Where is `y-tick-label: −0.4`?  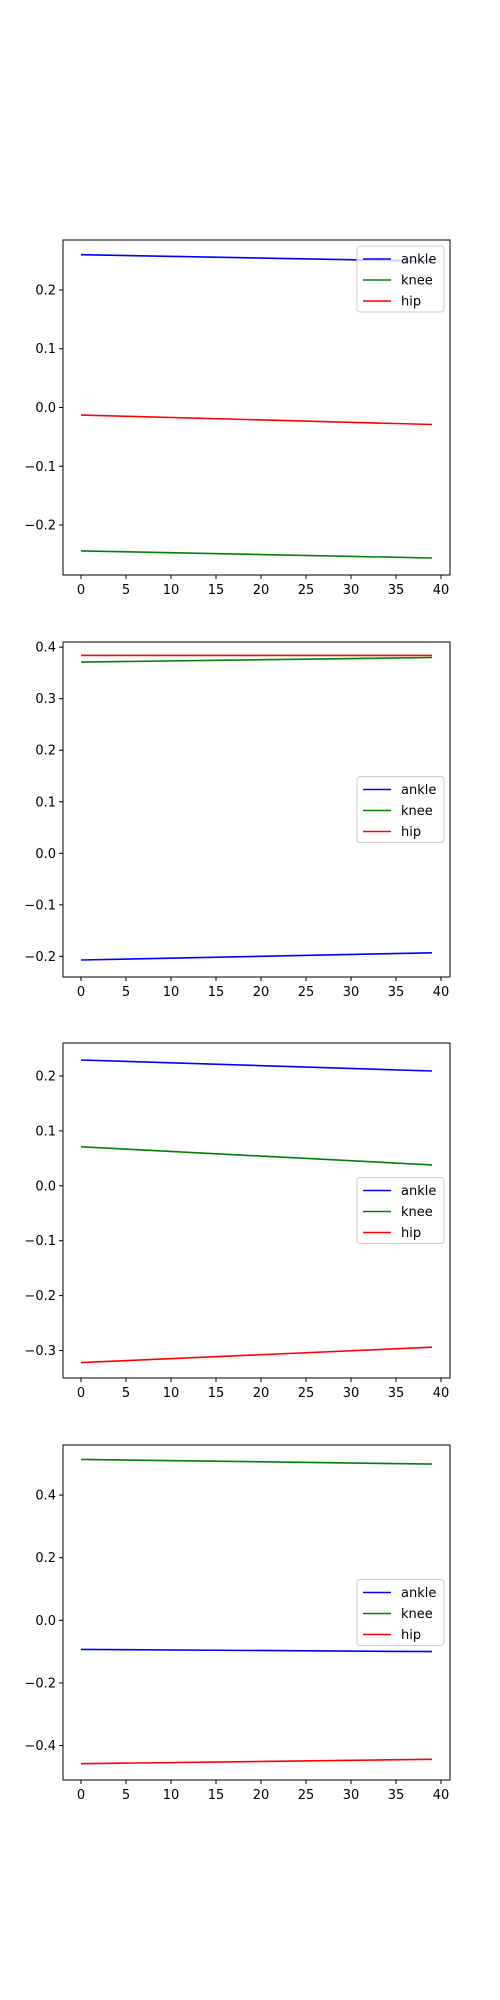
y-tick-label: −0.4 is located at coordinates (40, 1746).